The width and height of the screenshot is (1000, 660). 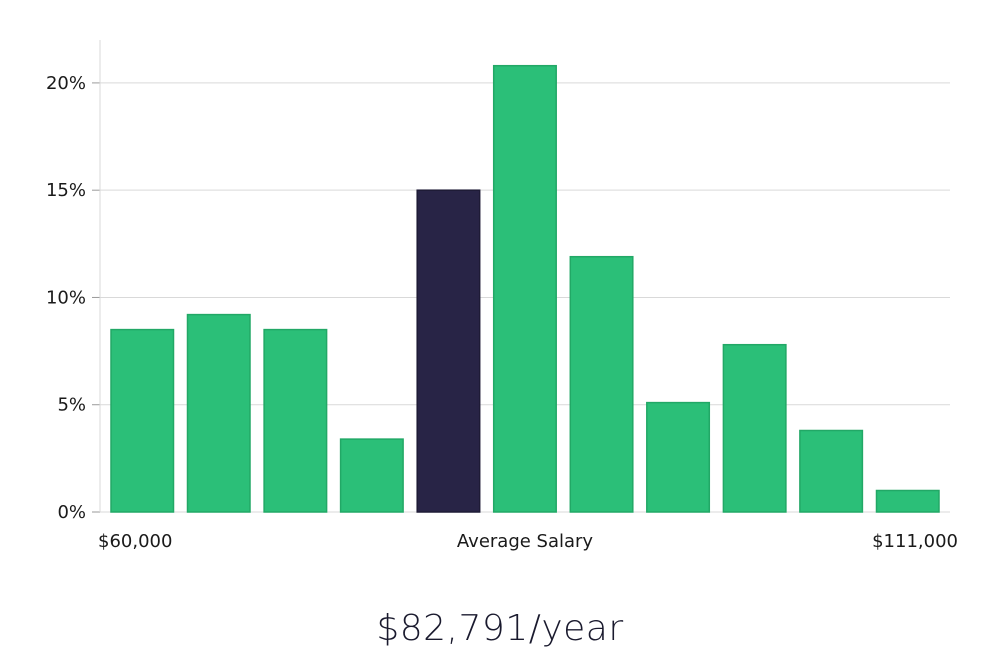 I want to click on y-axis-tick-labels: 0% 5% 10% 15% 20%, so click(x=66, y=298).